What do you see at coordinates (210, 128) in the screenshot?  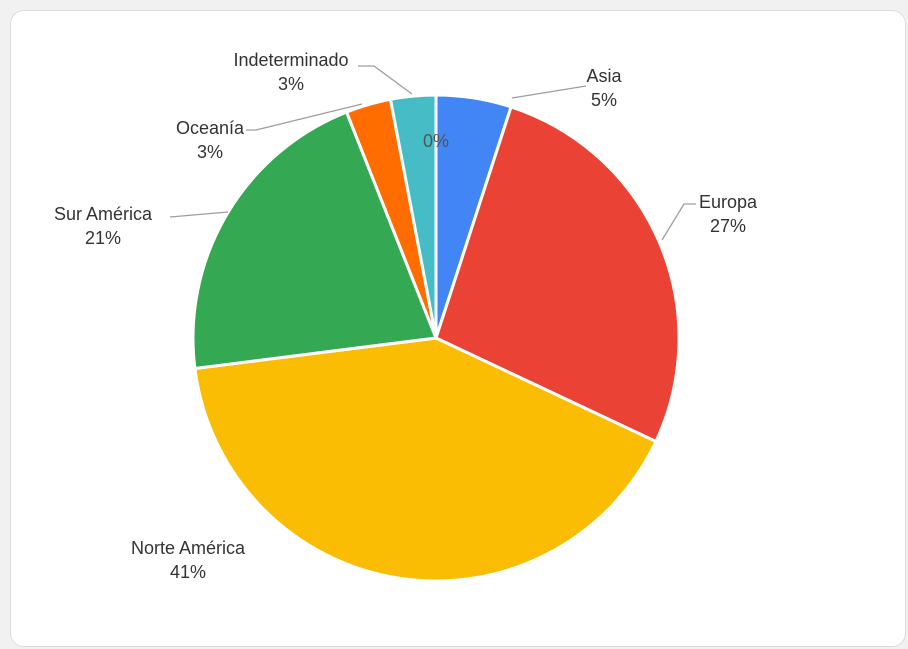 I see `slice-name-label: Oceanía` at bounding box center [210, 128].